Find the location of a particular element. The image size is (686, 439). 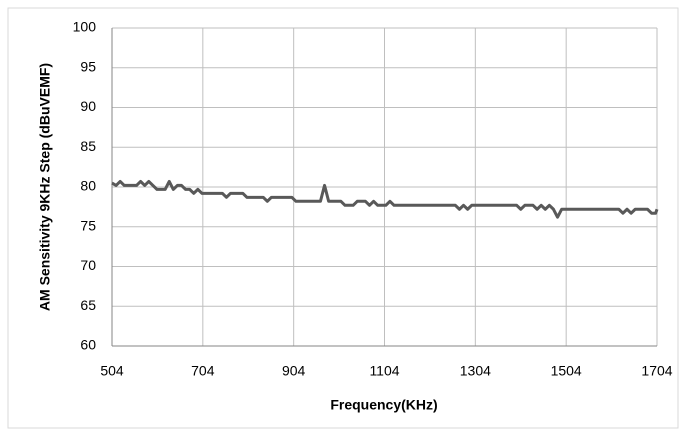

y-tick-label: 90 is located at coordinates (88, 106).